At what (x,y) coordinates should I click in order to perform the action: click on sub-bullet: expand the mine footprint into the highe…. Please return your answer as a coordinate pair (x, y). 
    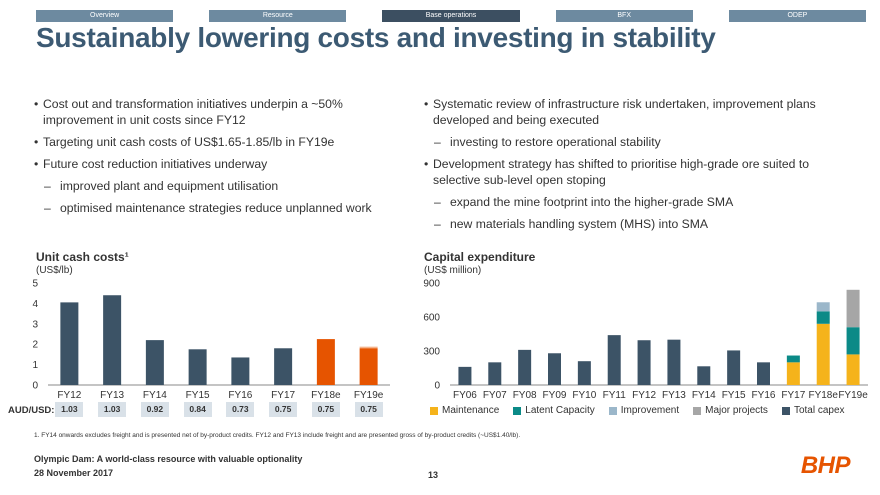
    Looking at the image, I should click on (639, 202).